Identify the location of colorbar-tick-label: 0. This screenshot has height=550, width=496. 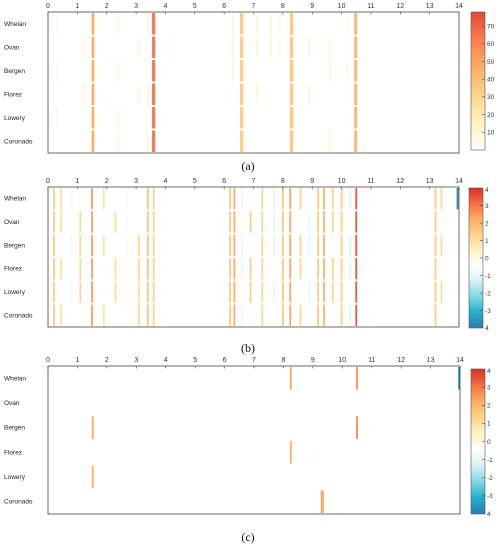
(487, 258).